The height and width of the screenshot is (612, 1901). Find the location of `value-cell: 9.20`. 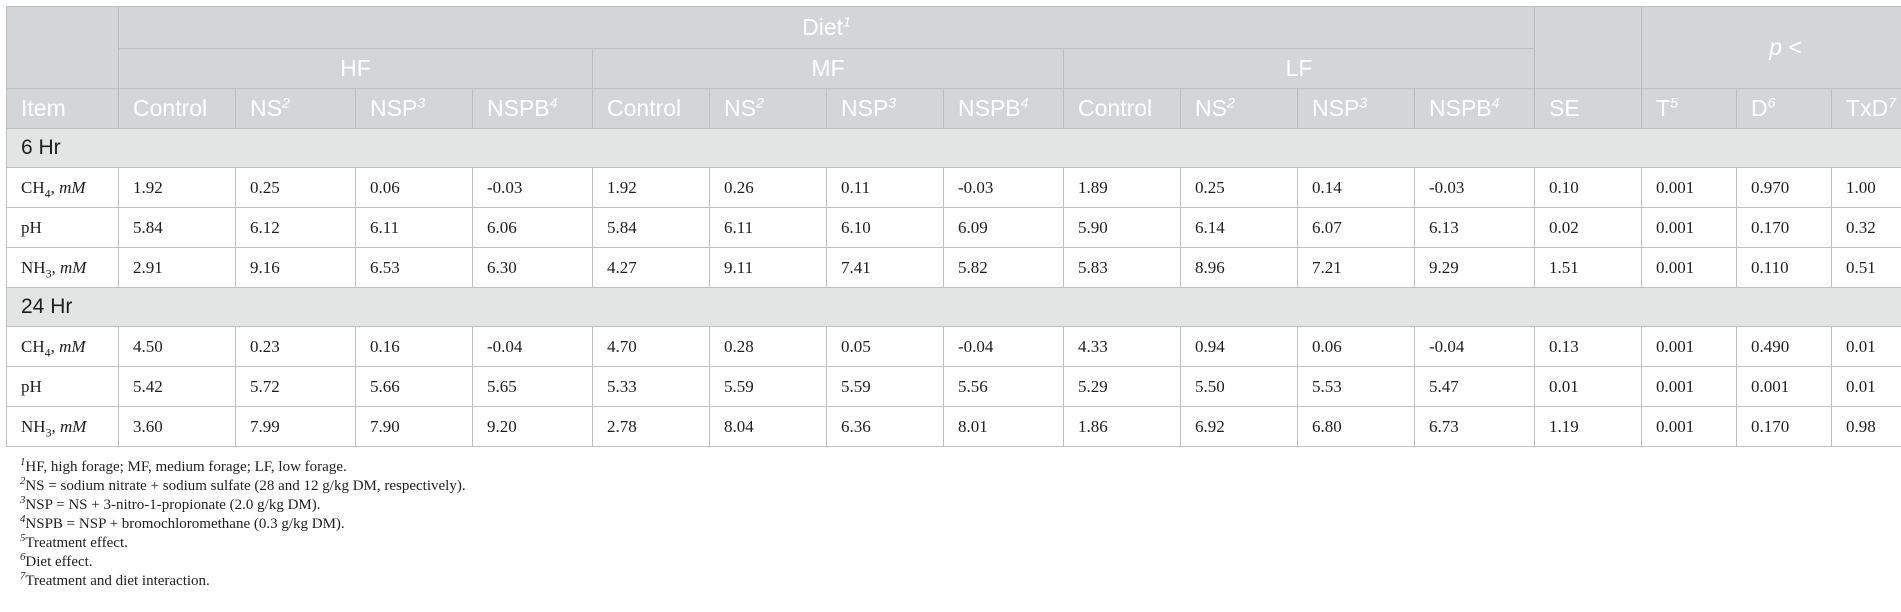

value-cell: 9.20 is located at coordinates (532, 426).